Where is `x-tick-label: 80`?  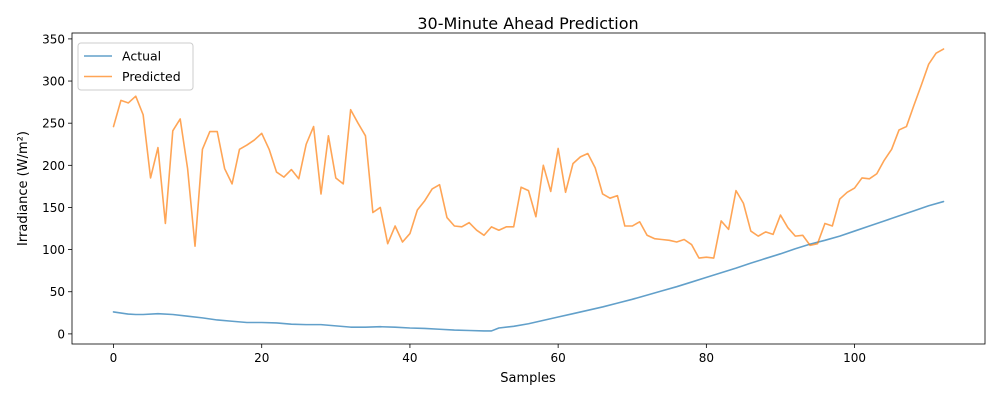 x-tick-label: 80 is located at coordinates (706, 358).